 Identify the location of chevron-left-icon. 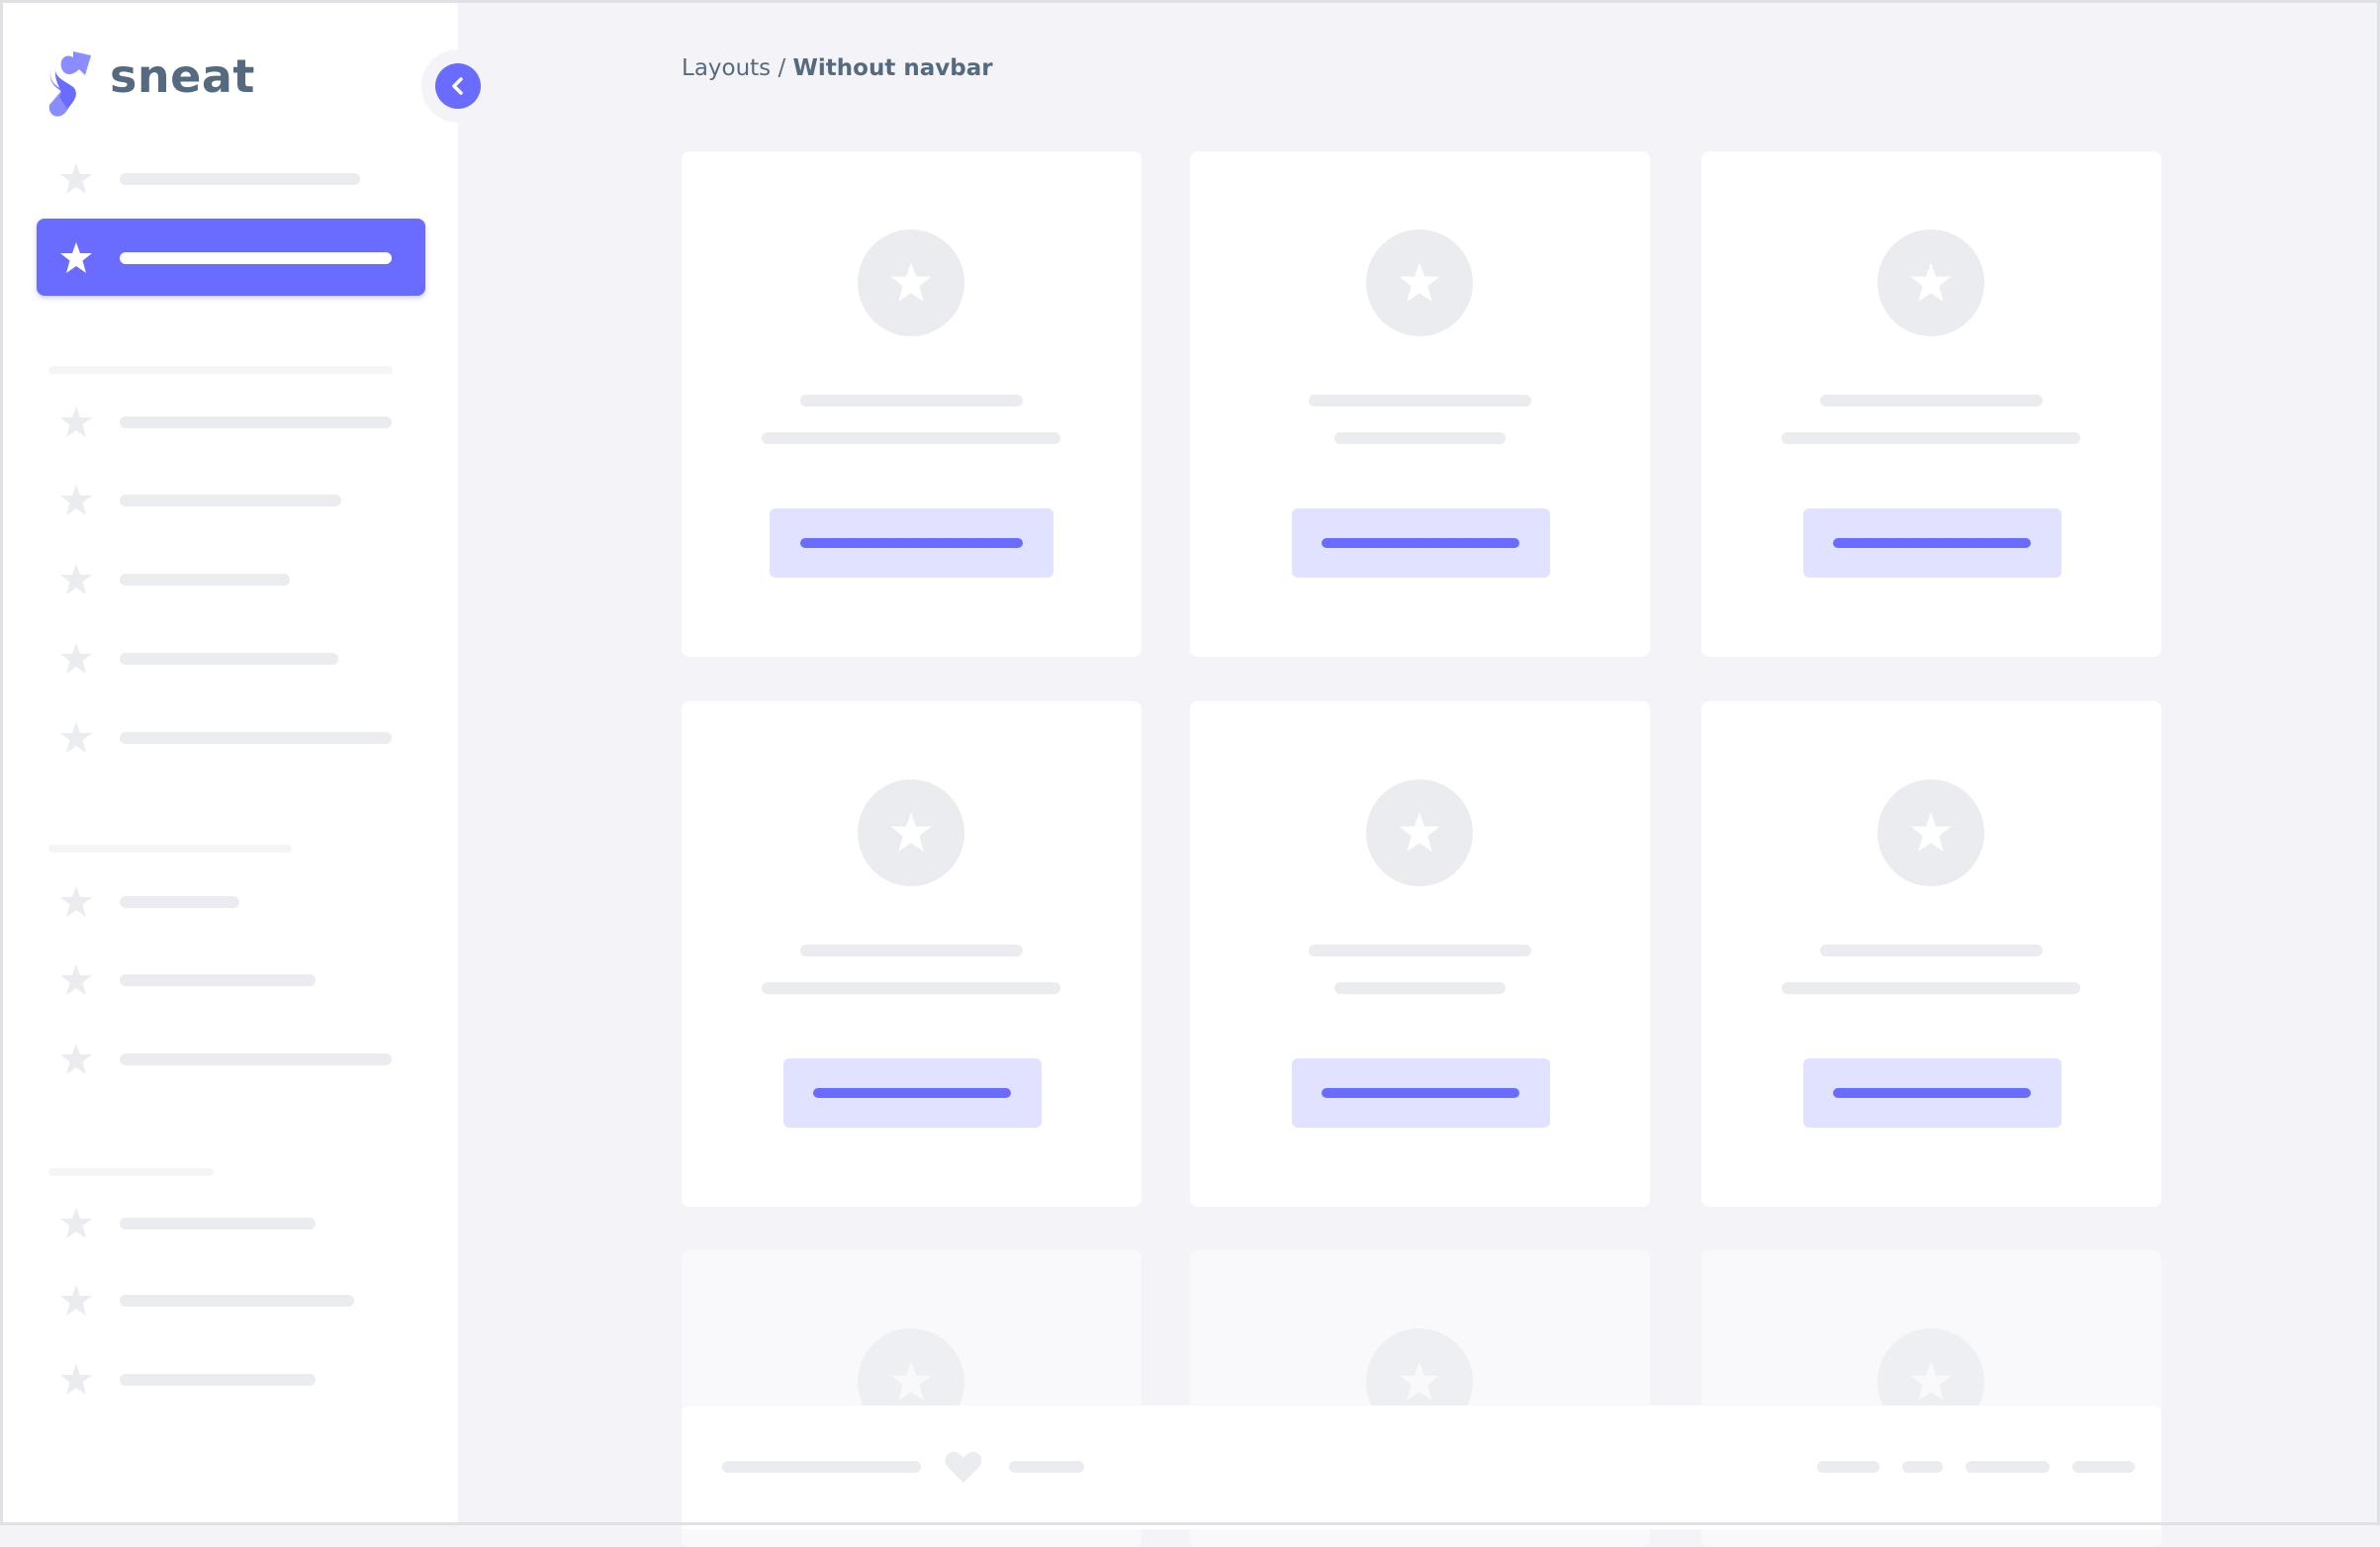
(457, 86).